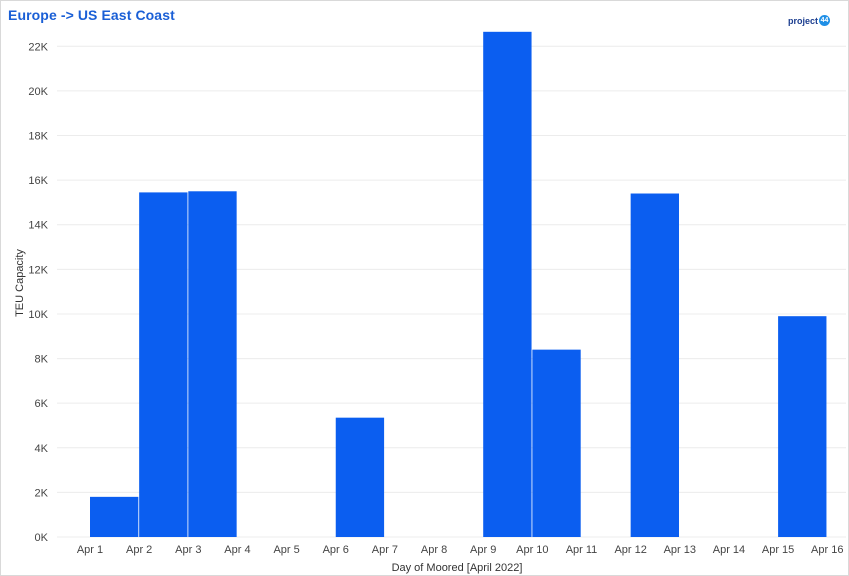  What do you see at coordinates (457, 568) in the screenshot?
I see `x-axis-label: Day of Moored [April 2022]` at bounding box center [457, 568].